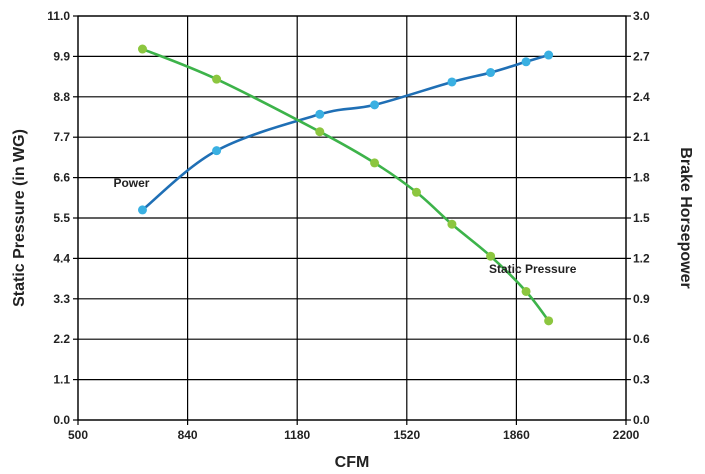 This screenshot has width=705, height=474. I want to click on x-axis: 500 840 1180 1520 1860 2200, so click(354, 431).